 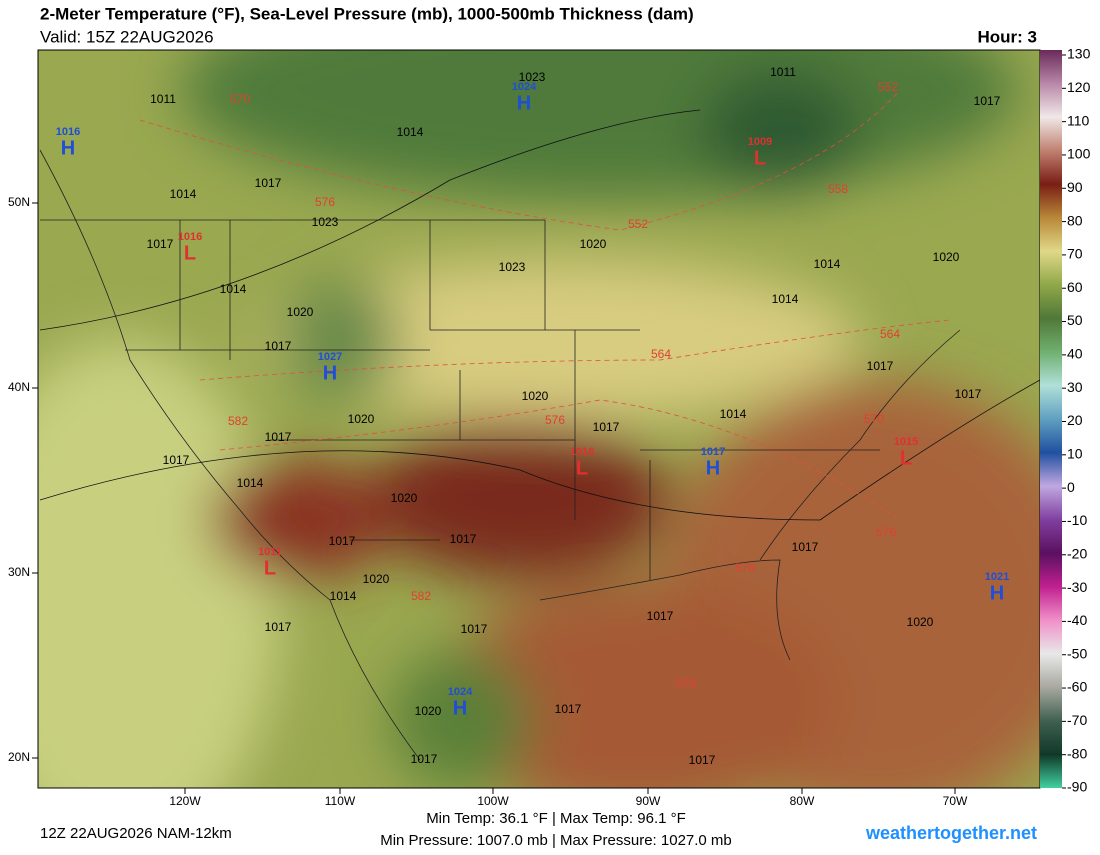 What do you see at coordinates (713, 452) in the screenshot?
I see `center-pressure: 1017` at bounding box center [713, 452].